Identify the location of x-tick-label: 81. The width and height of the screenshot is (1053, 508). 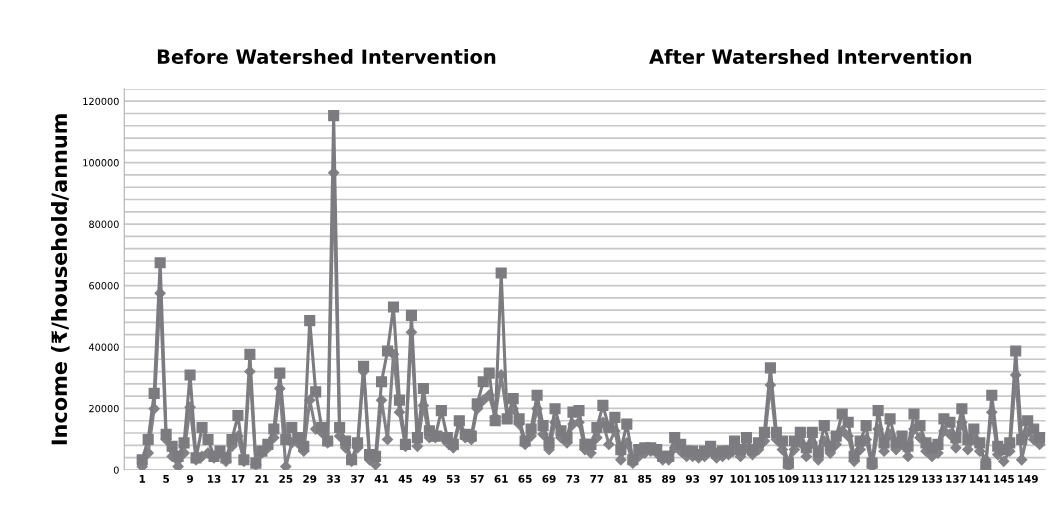
(621, 478).